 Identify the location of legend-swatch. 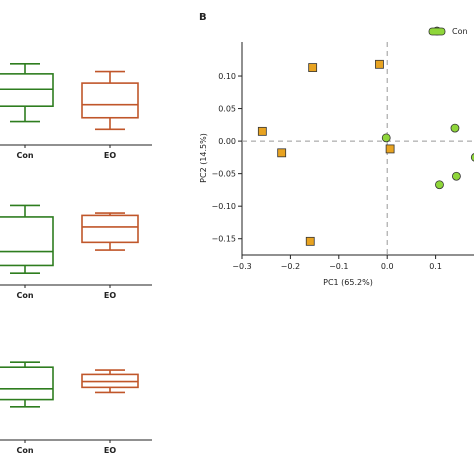
(437, 31).